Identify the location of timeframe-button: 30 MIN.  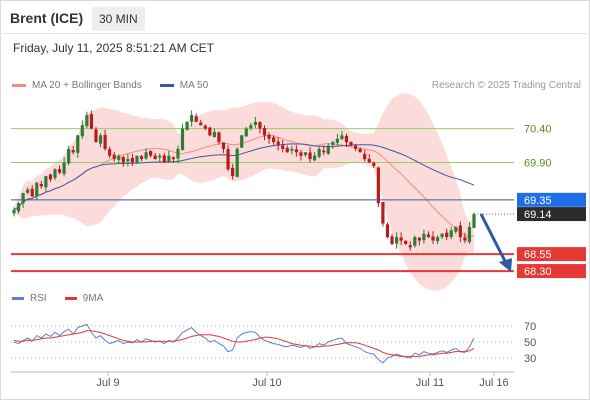
(118, 19).